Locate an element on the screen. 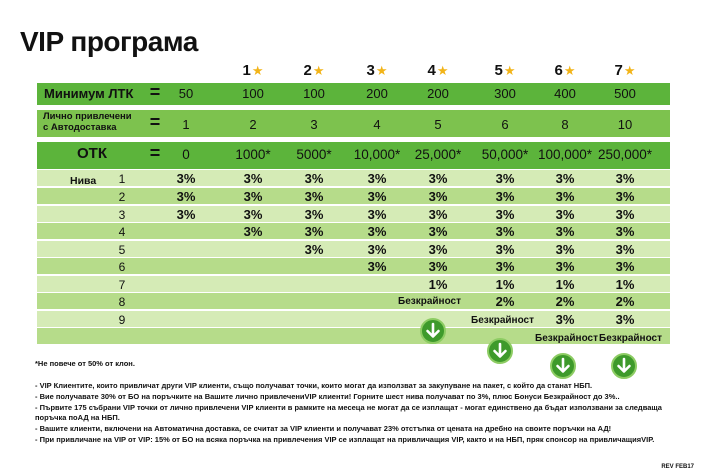 Image resolution: width=706 pixels, height=476 pixels. star-level-header: 1★ is located at coordinates (253, 70).